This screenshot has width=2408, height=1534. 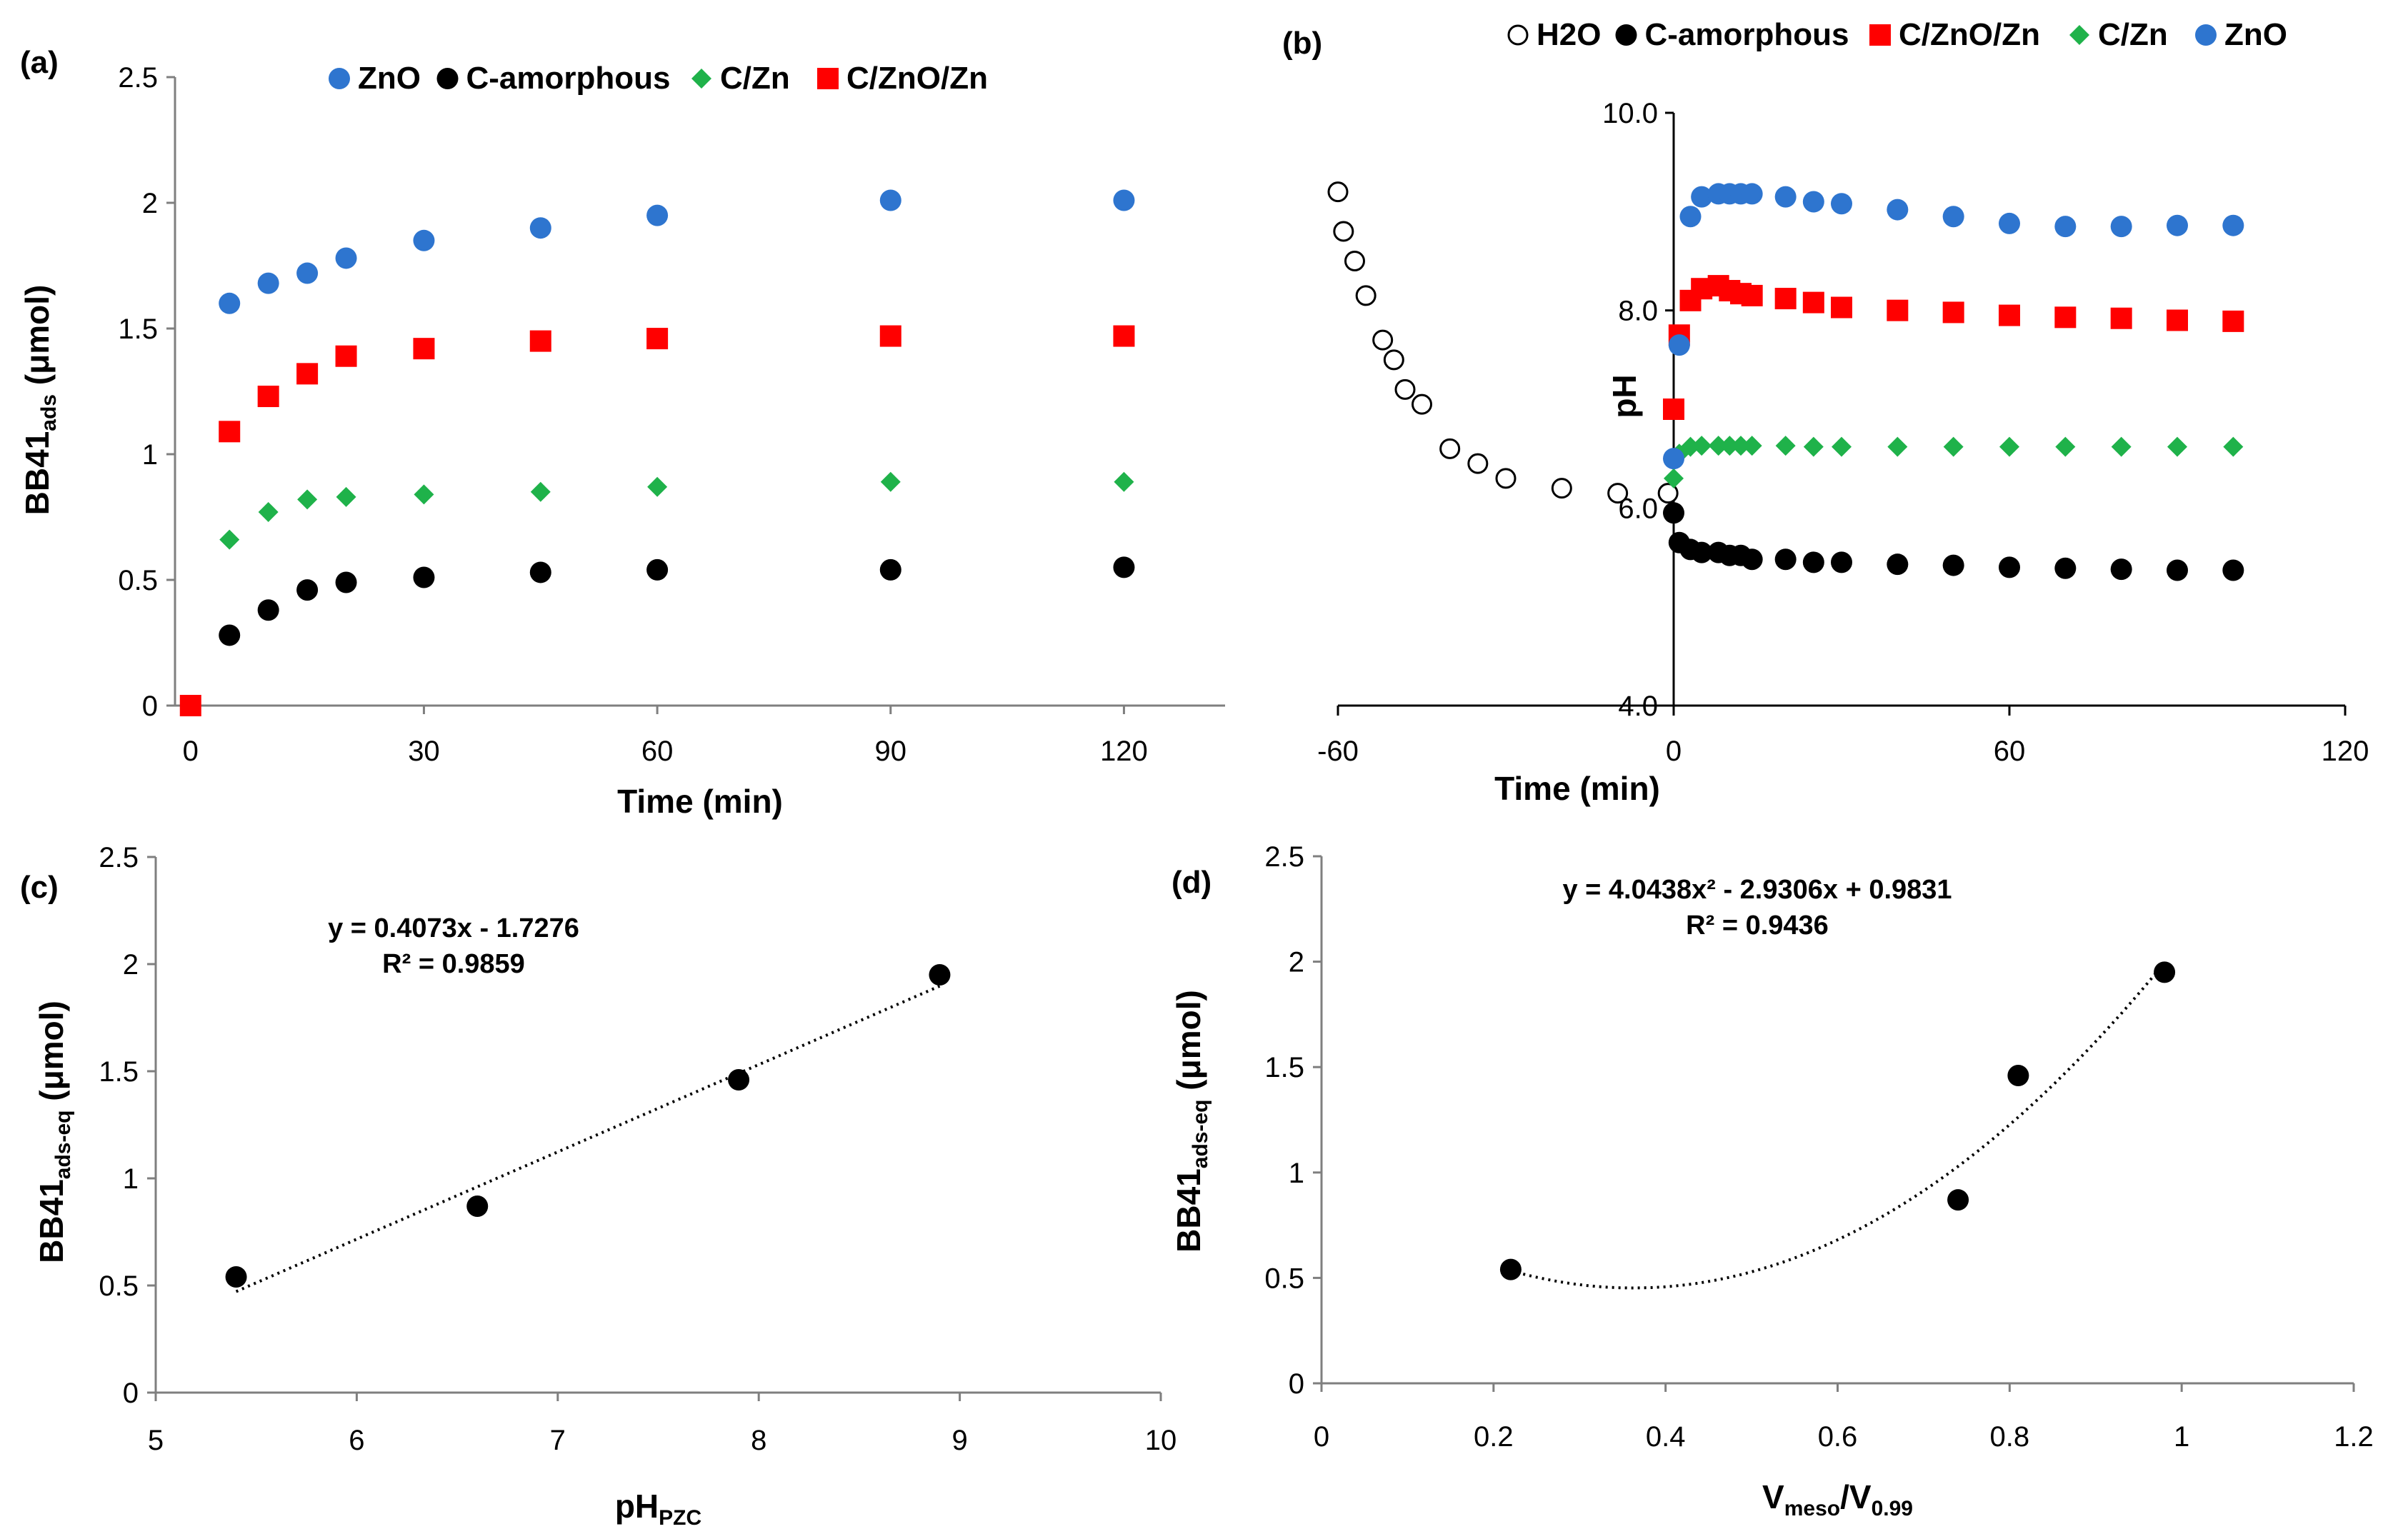 What do you see at coordinates (150, 707) in the screenshot?
I see `y-tick-label: 0` at bounding box center [150, 707].